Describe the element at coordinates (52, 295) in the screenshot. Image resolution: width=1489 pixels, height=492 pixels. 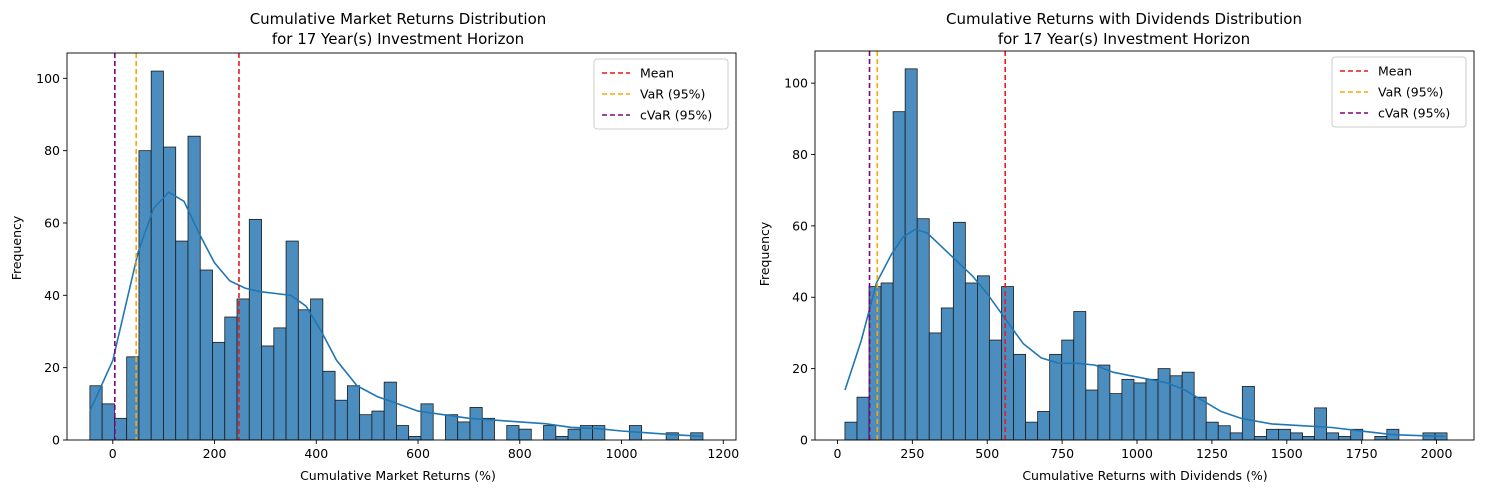
I see `y-tick-label: 40` at that location.